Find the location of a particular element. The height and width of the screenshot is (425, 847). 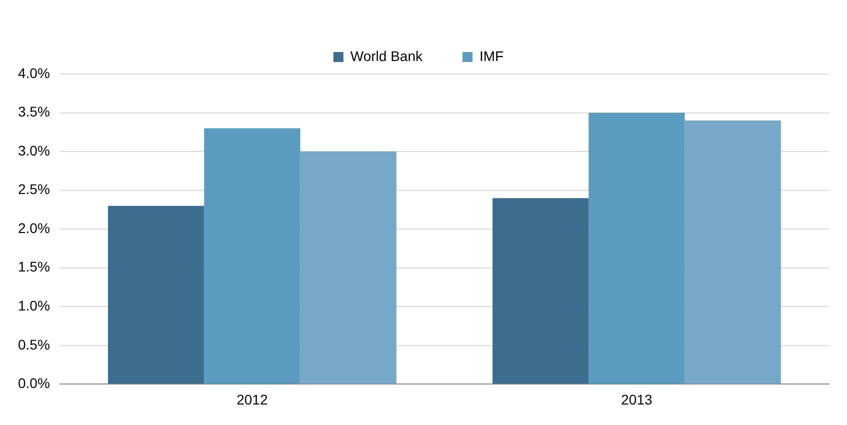

x-tick-label: 2012 is located at coordinates (252, 399).